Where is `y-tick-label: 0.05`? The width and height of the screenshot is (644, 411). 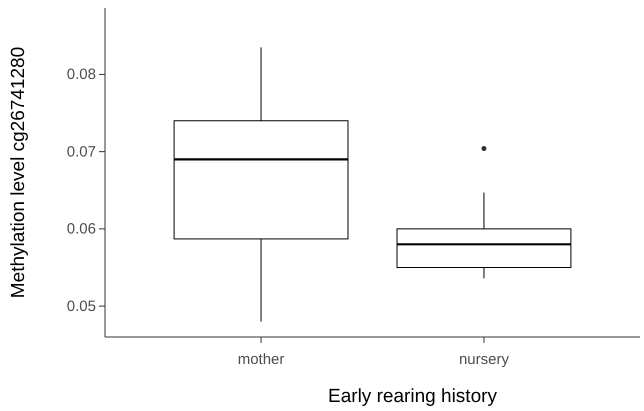 y-tick-label: 0.05 is located at coordinates (81, 306).